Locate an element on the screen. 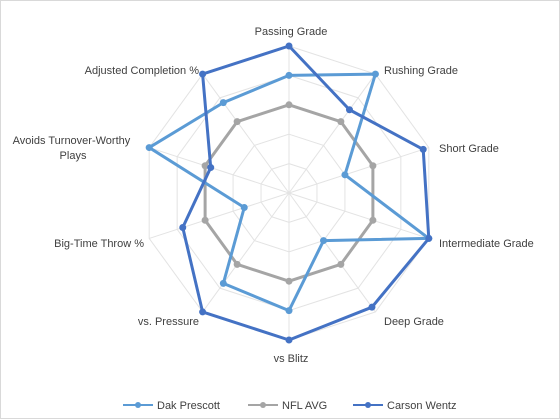 This screenshot has width=560, height=419. axis-label-line-1: Avoids Turnover-Worthy is located at coordinates (72, 141).